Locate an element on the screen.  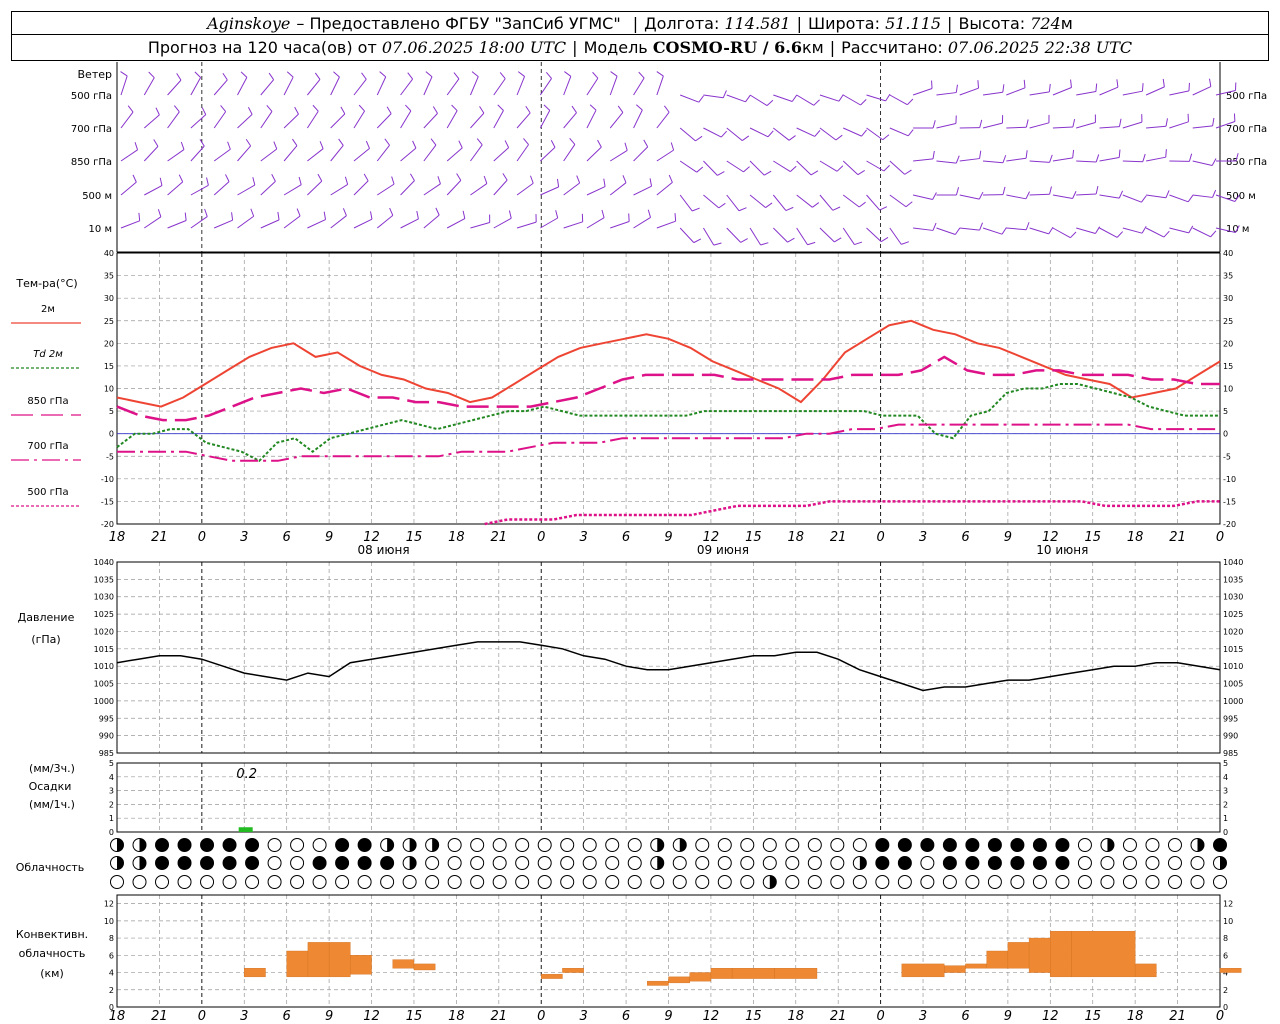
day-label: 10 июня is located at coordinates (1062, 550).